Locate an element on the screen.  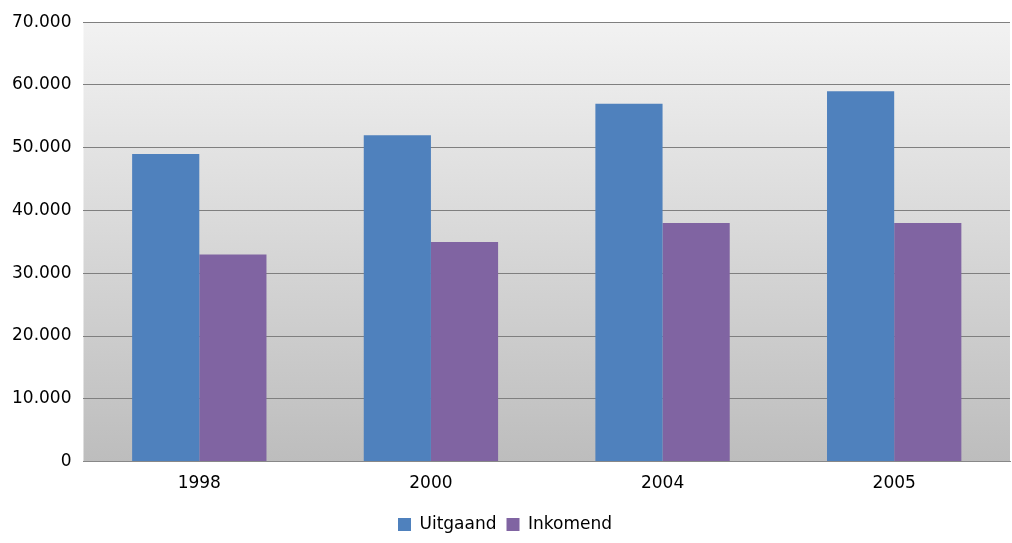
y-tick-label: 30.000 is located at coordinates (42, 271).